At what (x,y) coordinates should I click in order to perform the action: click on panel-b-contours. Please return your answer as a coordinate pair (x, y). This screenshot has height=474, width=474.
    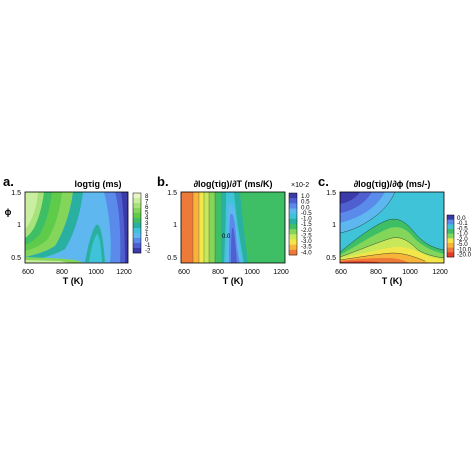
    Looking at the image, I should click on (233, 227).